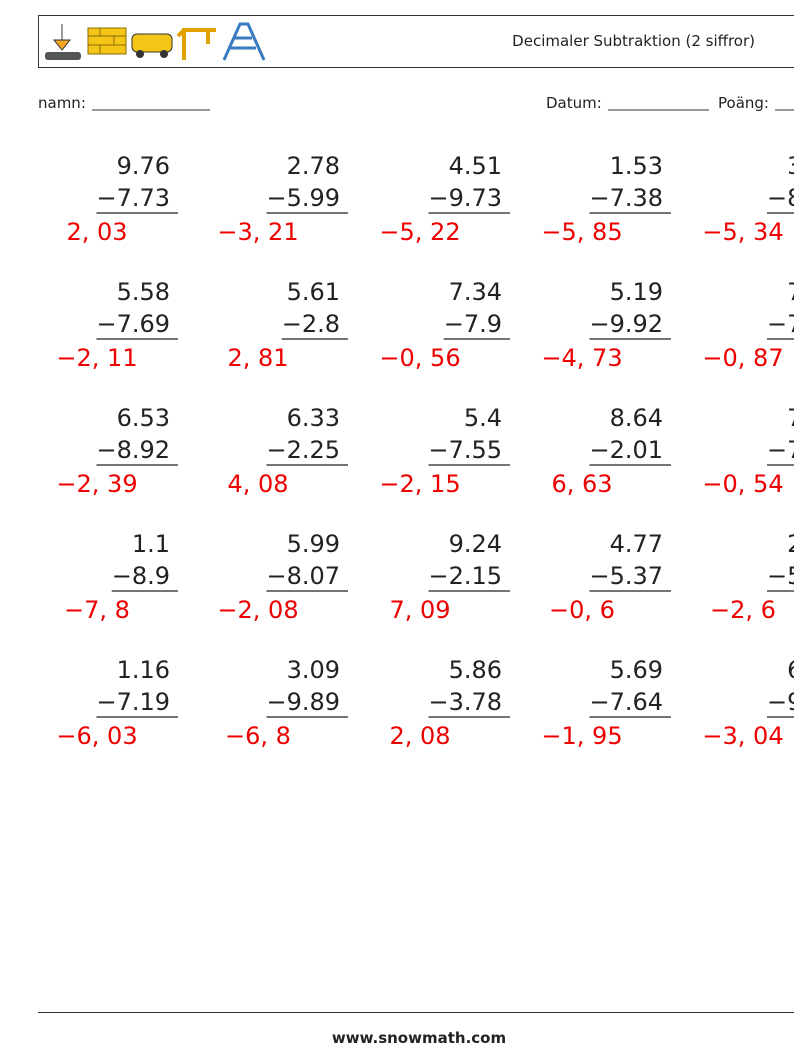 Image resolution: width=794 pixels, height=1053 pixels. What do you see at coordinates (303, 198) in the screenshot?
I see `subtrahend: −5.99` at bounding box center [303, 198].